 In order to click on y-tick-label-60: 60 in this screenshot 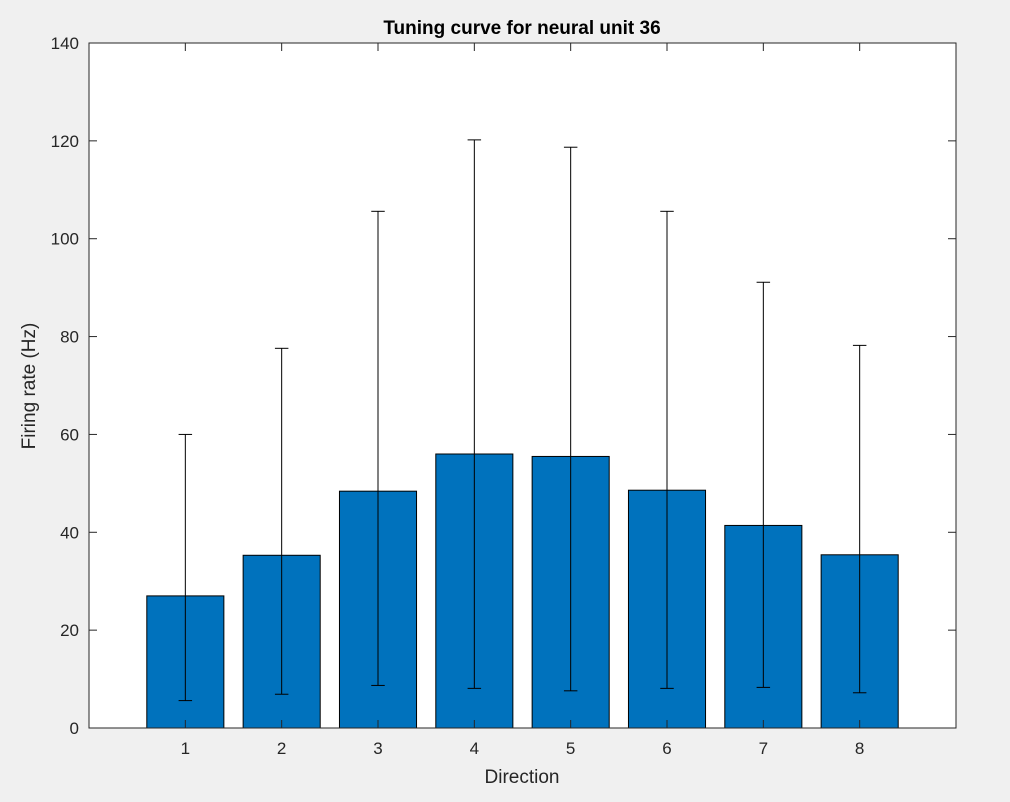, I will do `click(69, 434)`.